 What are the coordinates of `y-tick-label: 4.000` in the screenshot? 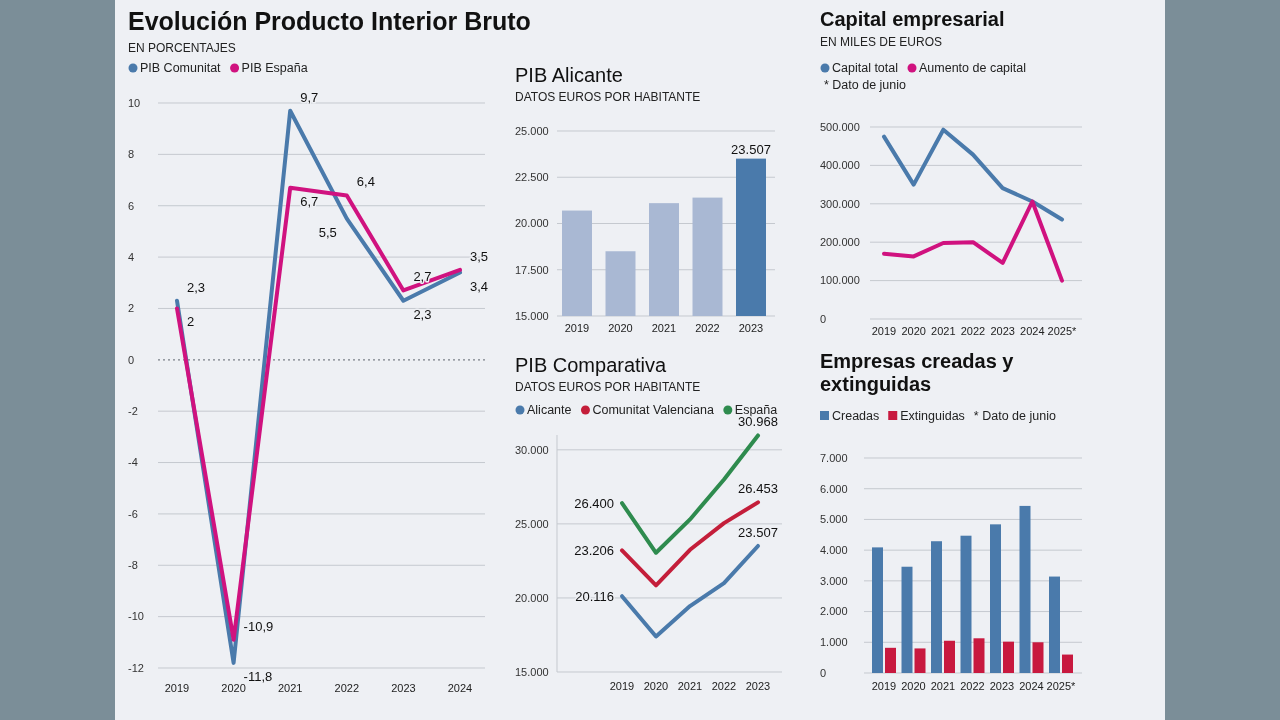 It's located at (834, 549).